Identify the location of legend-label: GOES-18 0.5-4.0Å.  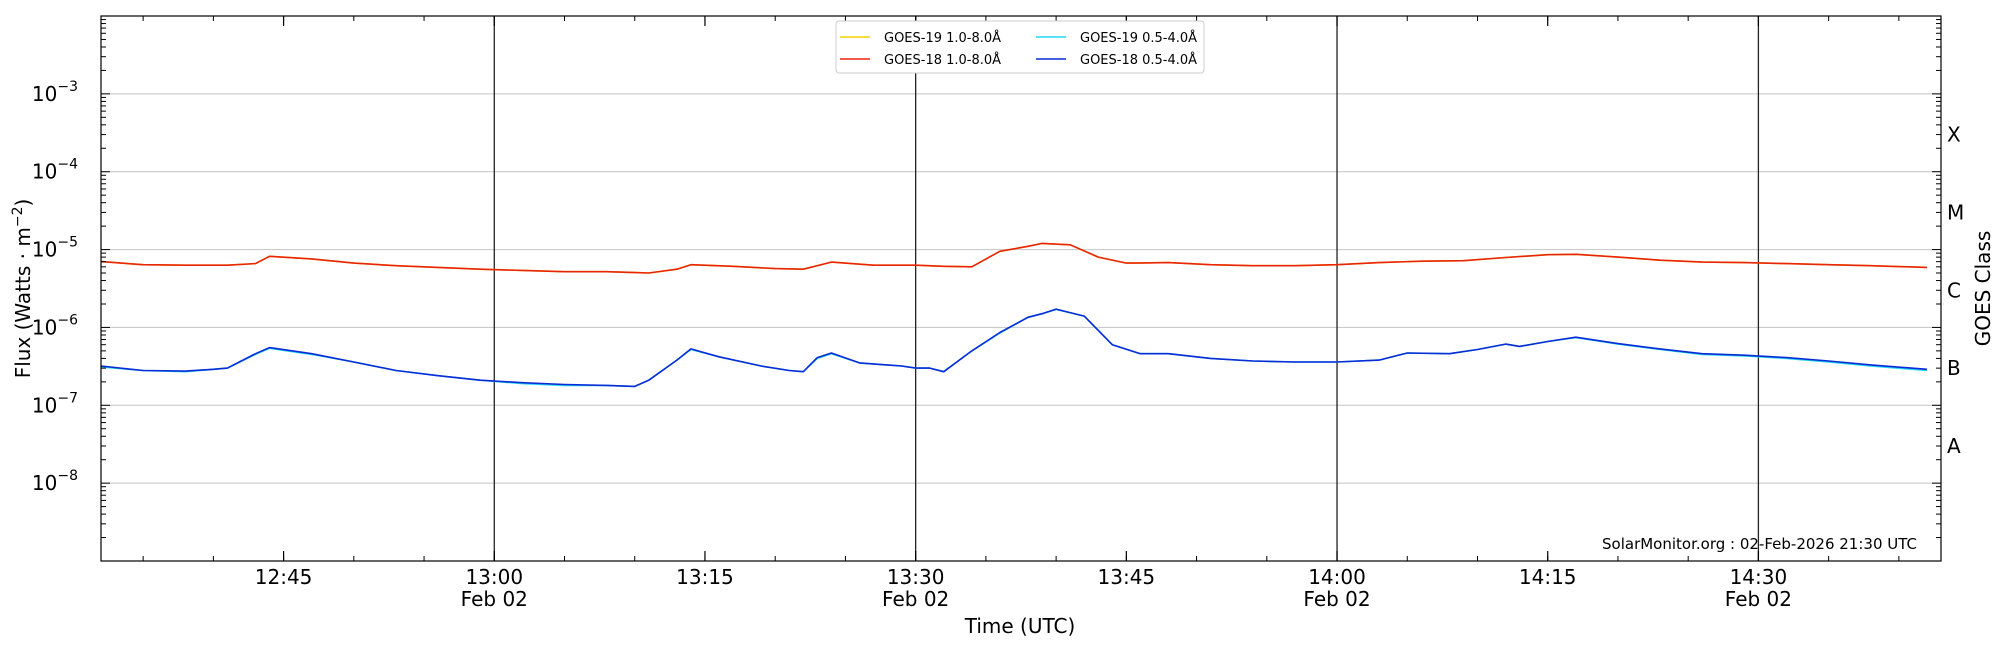
(1138, 60).